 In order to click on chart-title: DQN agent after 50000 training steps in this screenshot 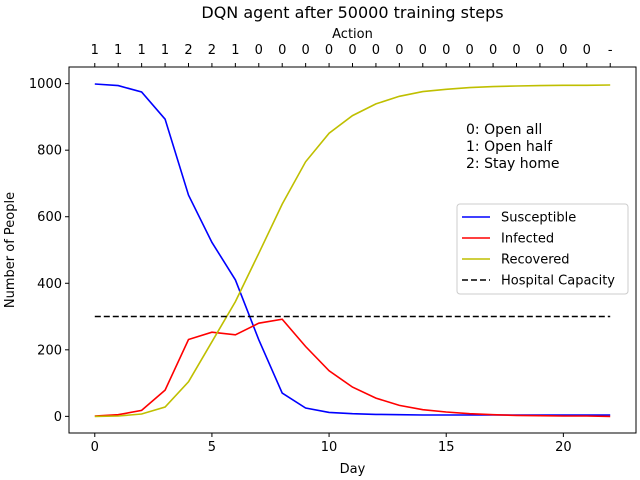, I will do `click(352, 12)`.